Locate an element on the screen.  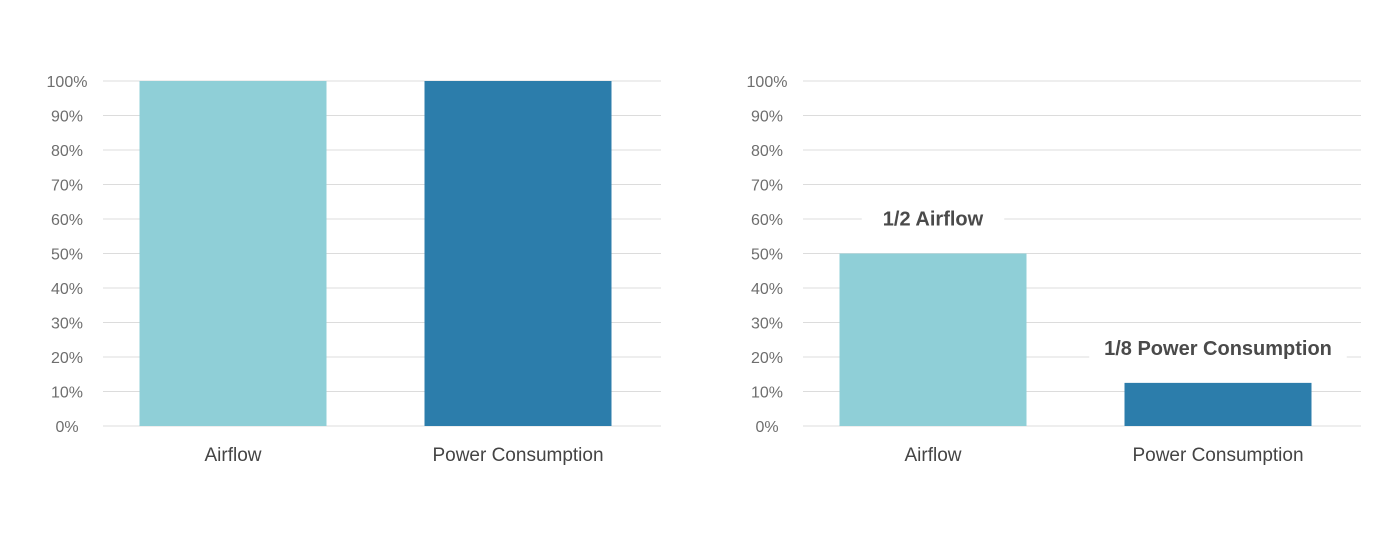
bar-annotation: 1/2 Airflow is located at coordinates (933, 220).